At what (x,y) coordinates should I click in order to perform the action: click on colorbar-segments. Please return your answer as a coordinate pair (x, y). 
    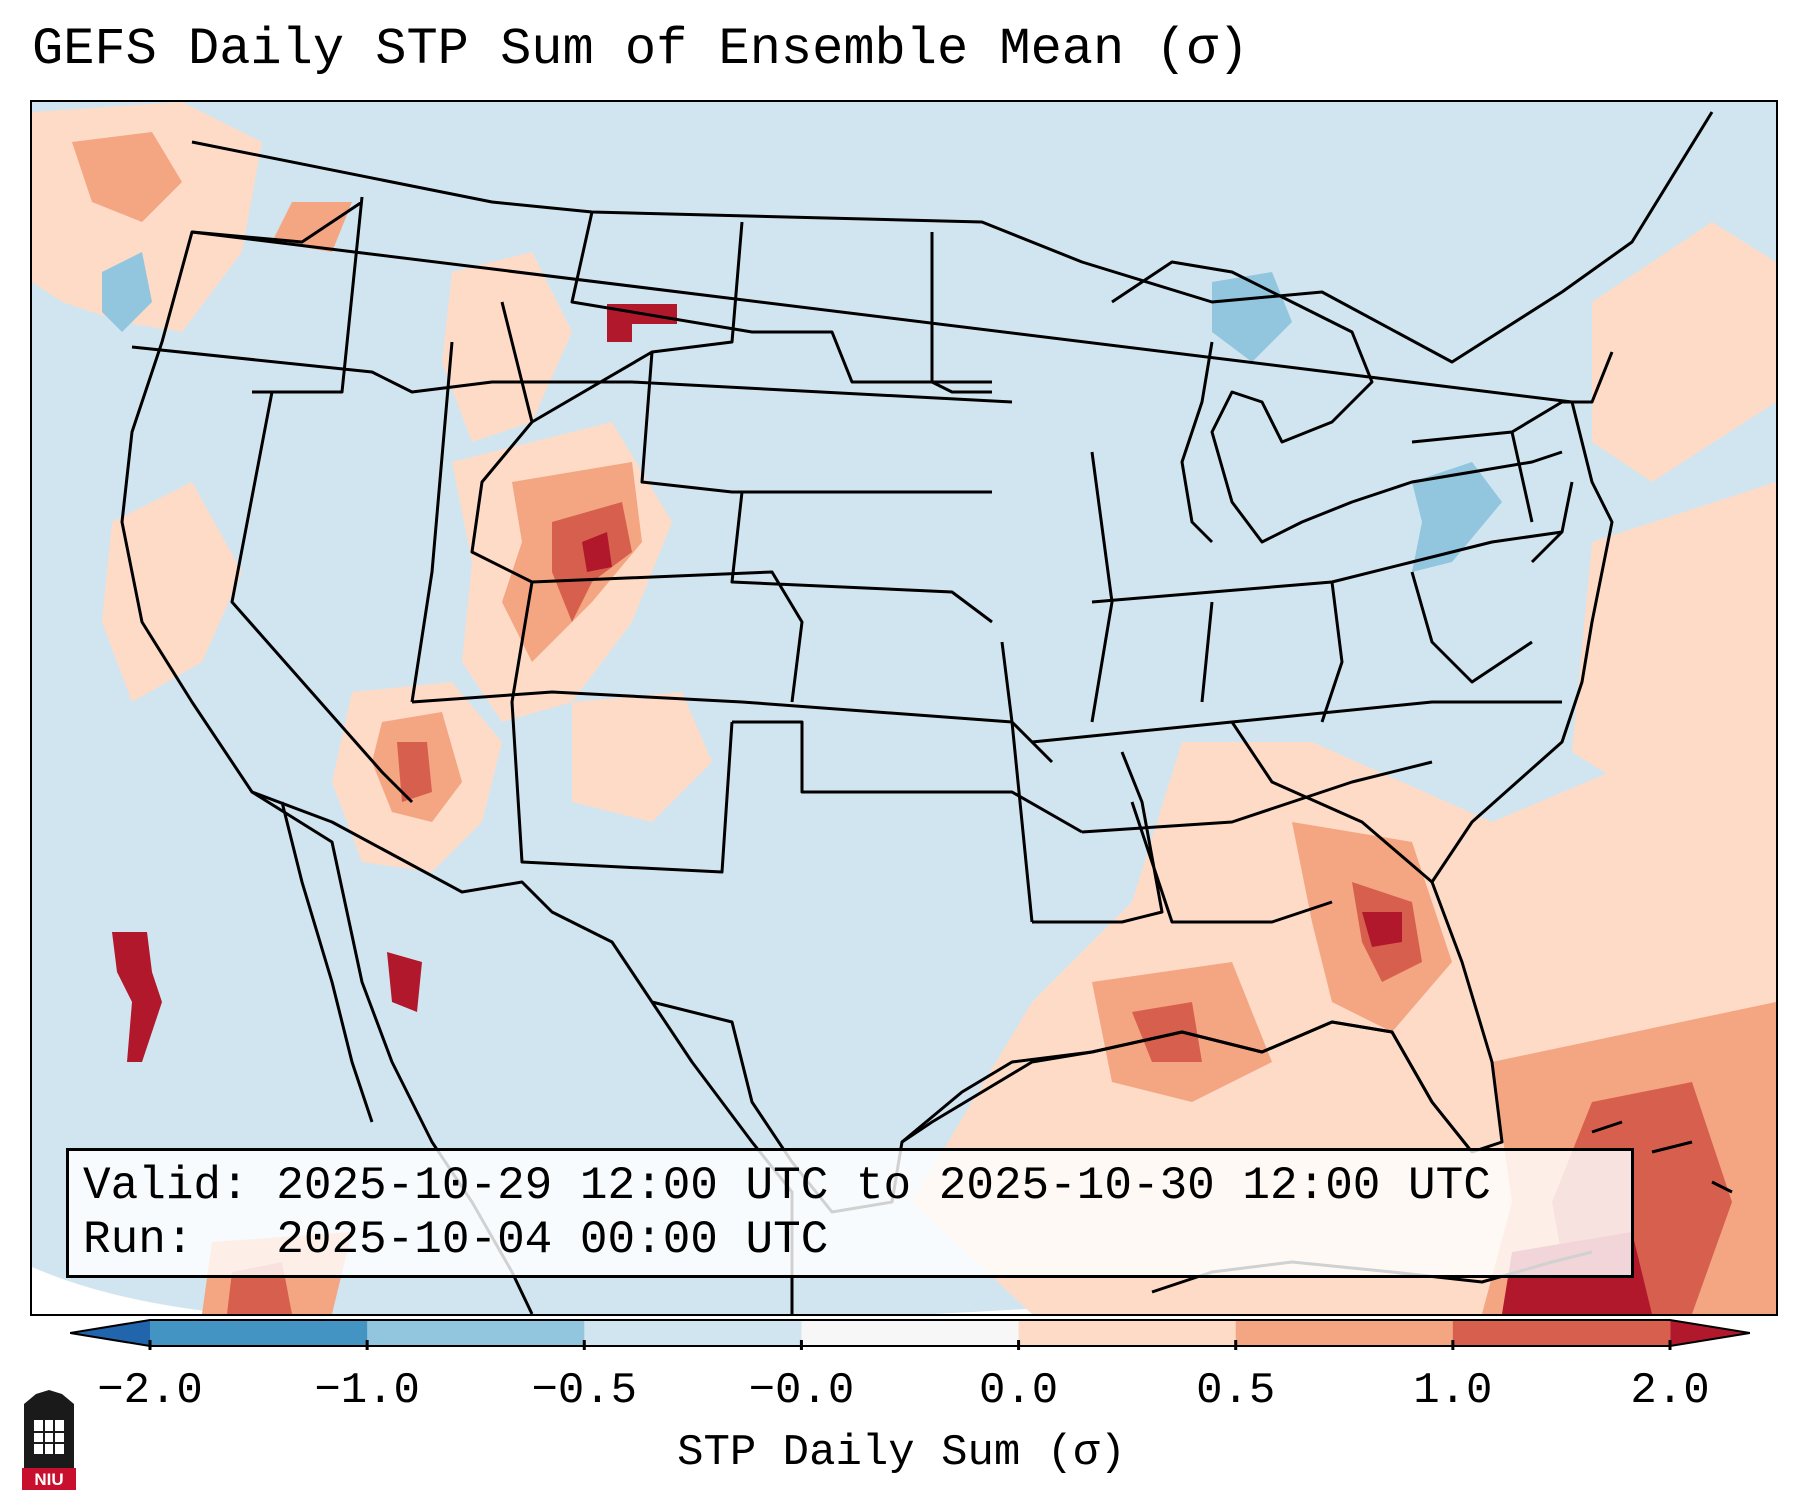
    Looking at the image, I should click on (910, 1333).